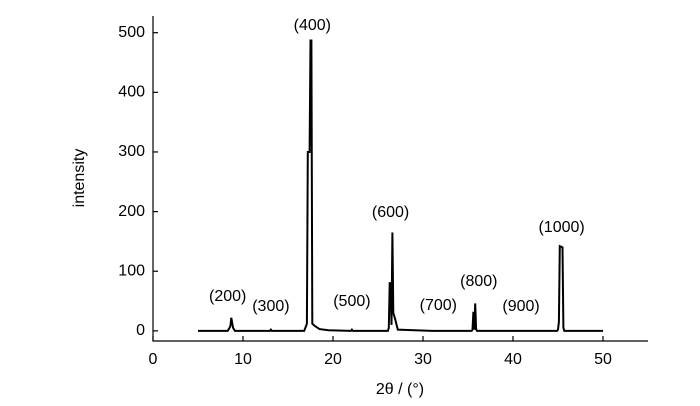 The height and width of the screenshot is (406, 700). Describe the element at coordinates (131, 151) in the screenshot. I see `y-tick-label: 300` at that location.